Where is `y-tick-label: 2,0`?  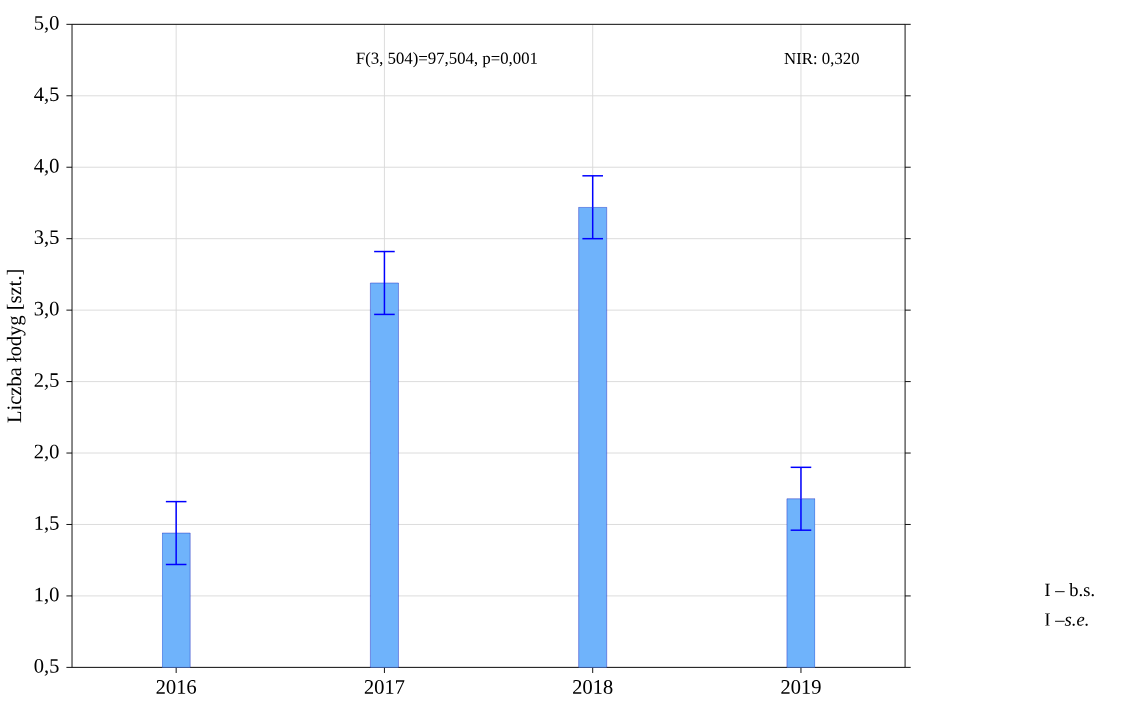
y-tick-label: 2,0 is located at coordinates (46, 453).